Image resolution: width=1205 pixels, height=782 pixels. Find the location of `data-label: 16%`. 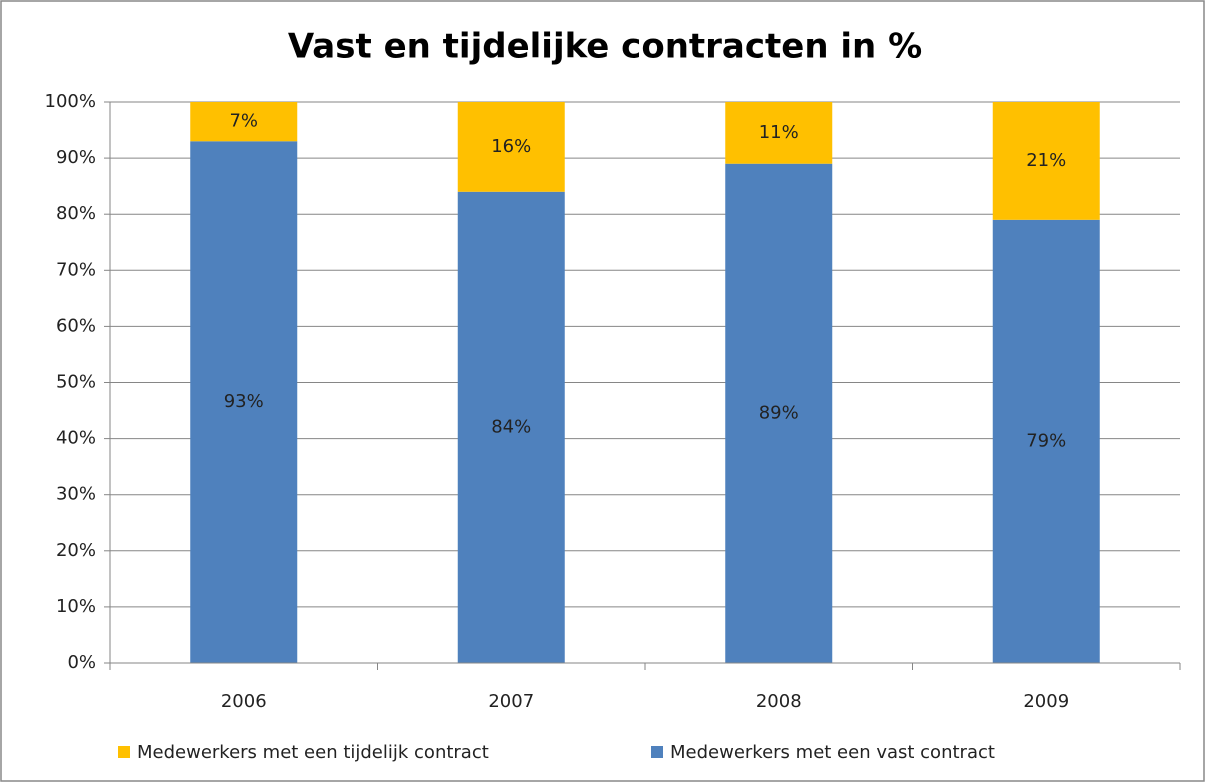

data-label: 16% is located at coordinates (511, 146).